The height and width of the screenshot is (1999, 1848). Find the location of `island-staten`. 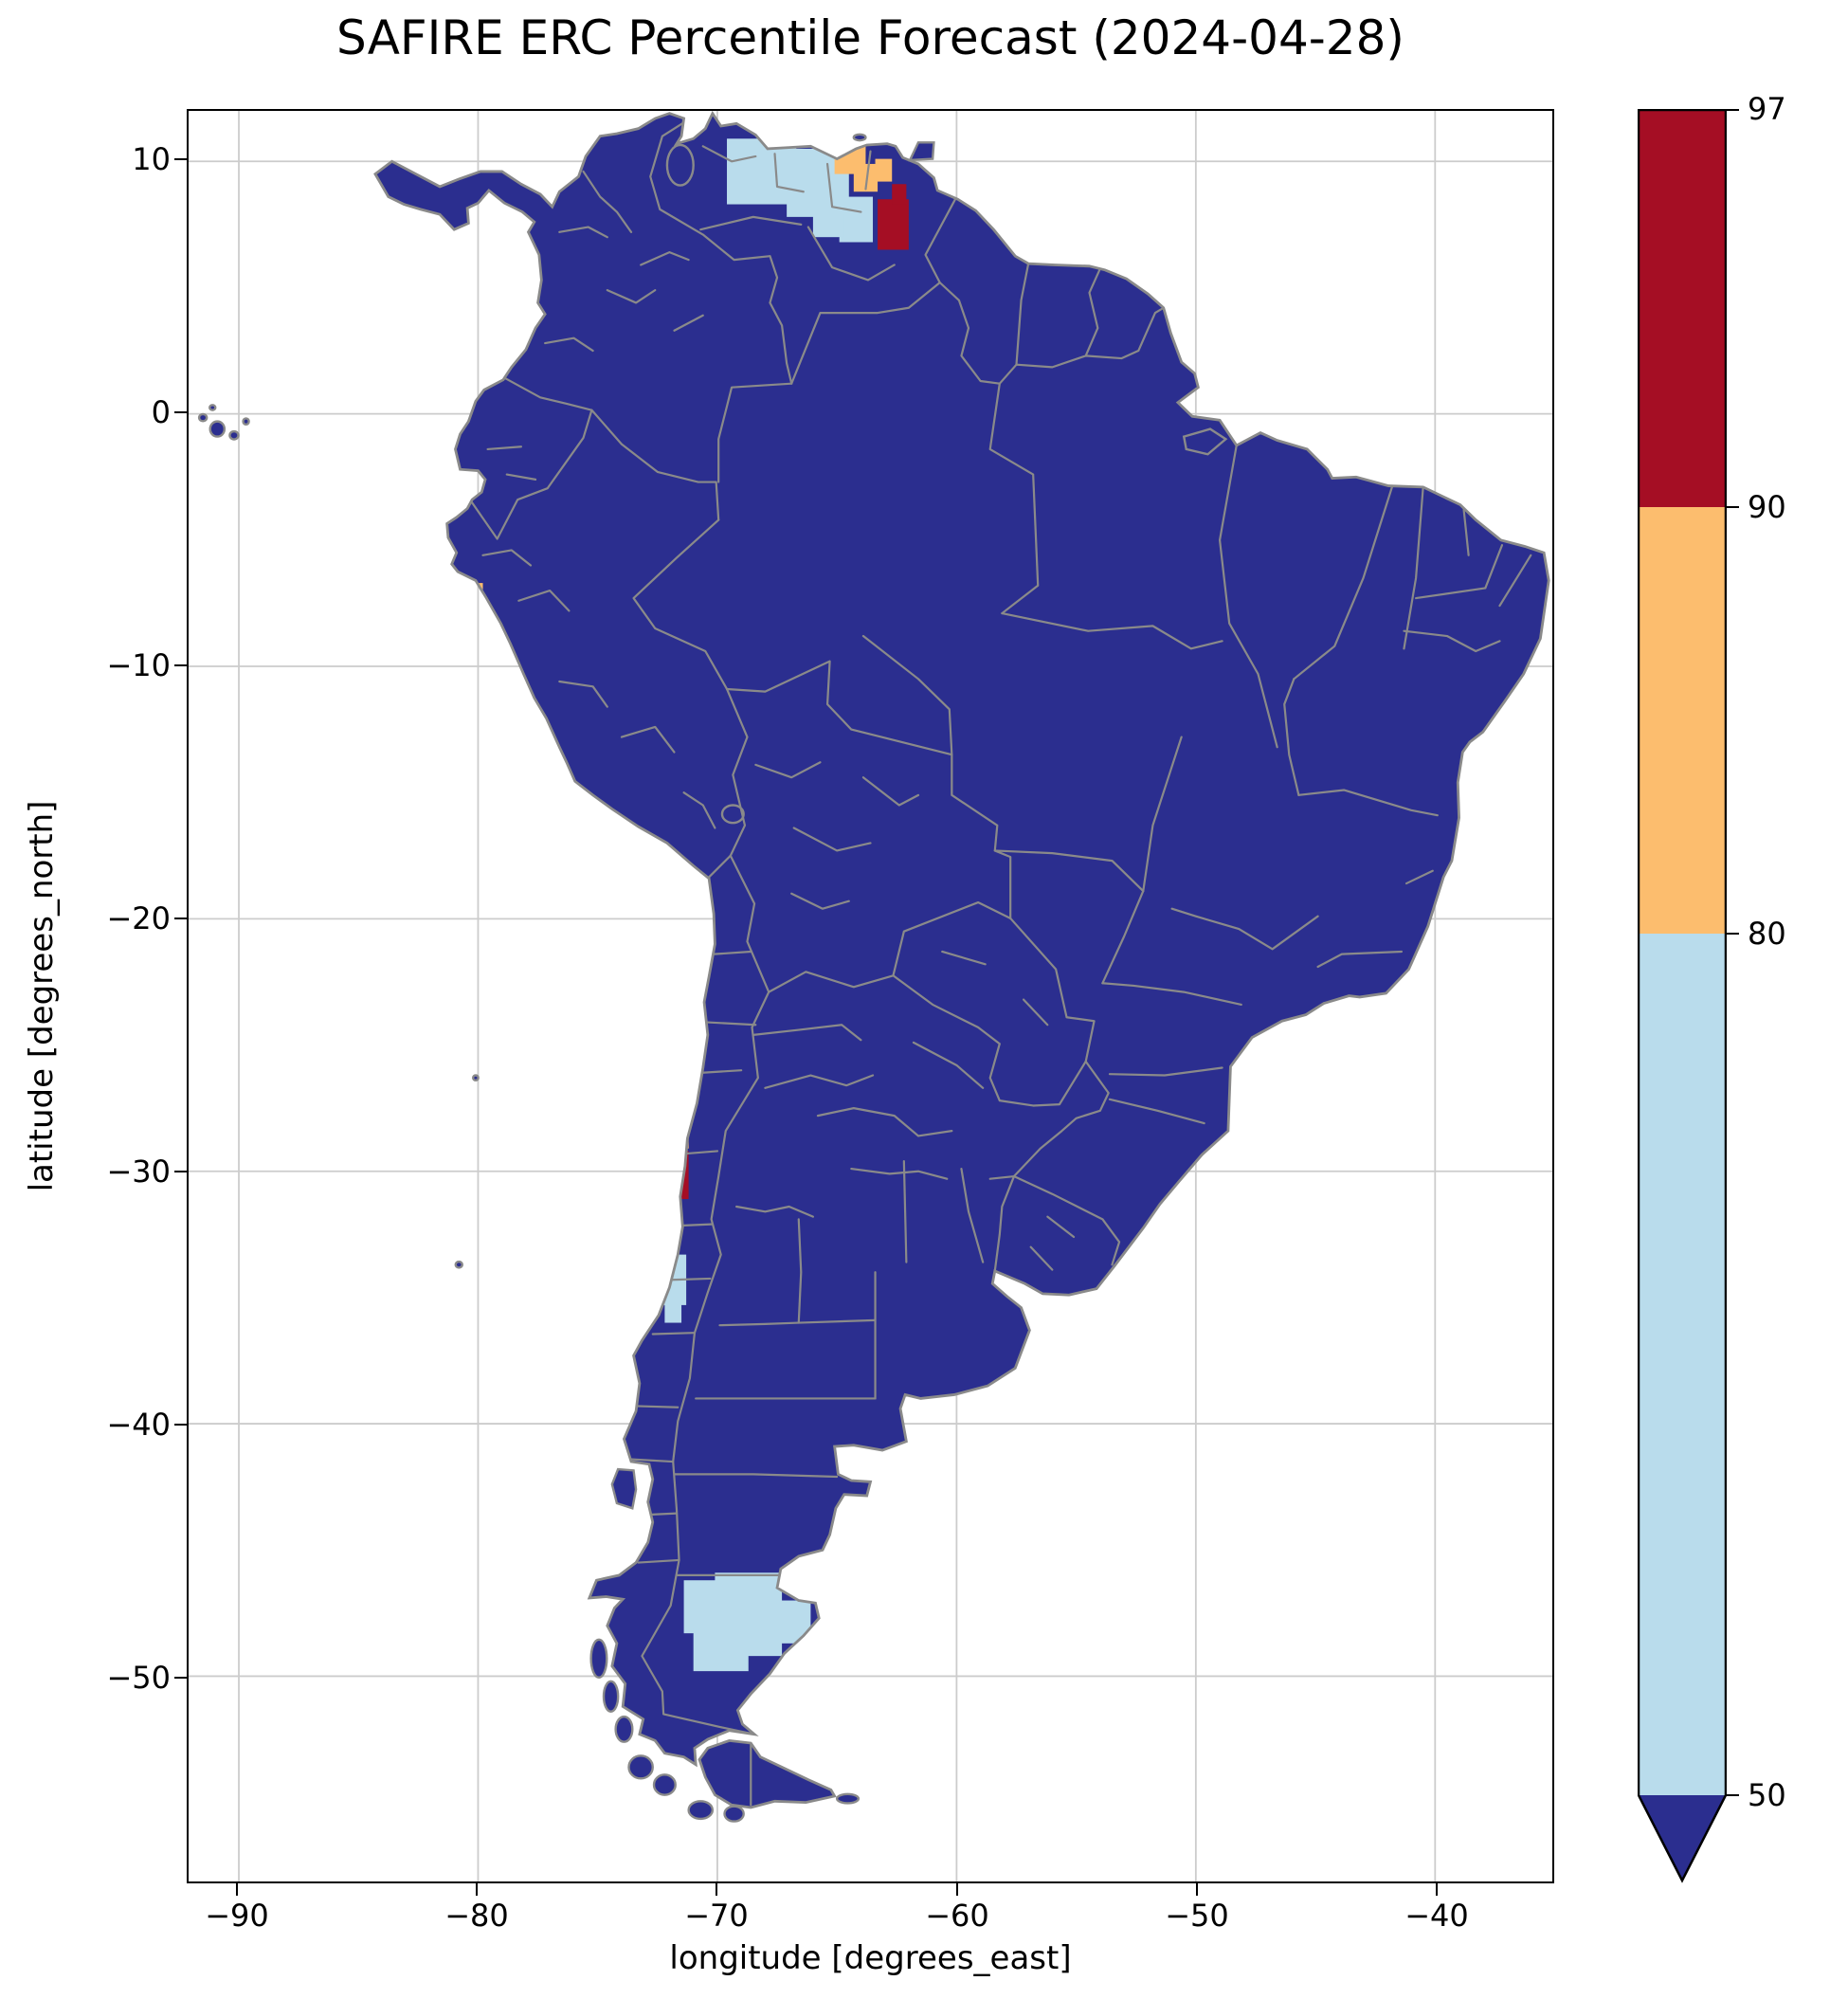

island-staten is located at coordinates (848, 1799).